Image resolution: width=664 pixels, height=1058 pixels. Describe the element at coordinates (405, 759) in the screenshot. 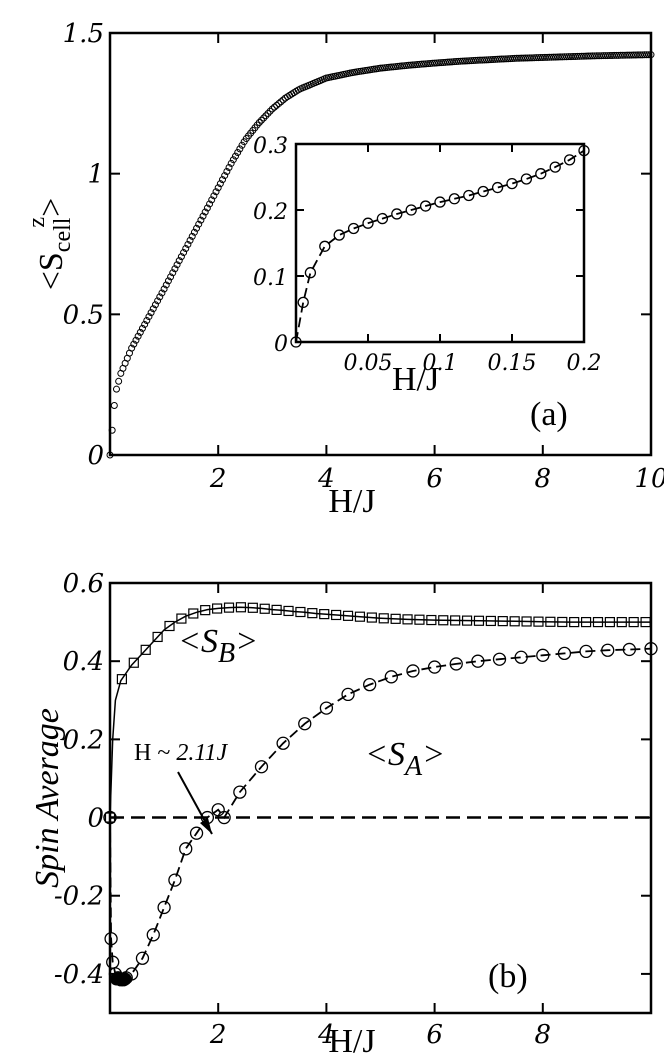

I see `series-sa-label: <SA>` at that location.